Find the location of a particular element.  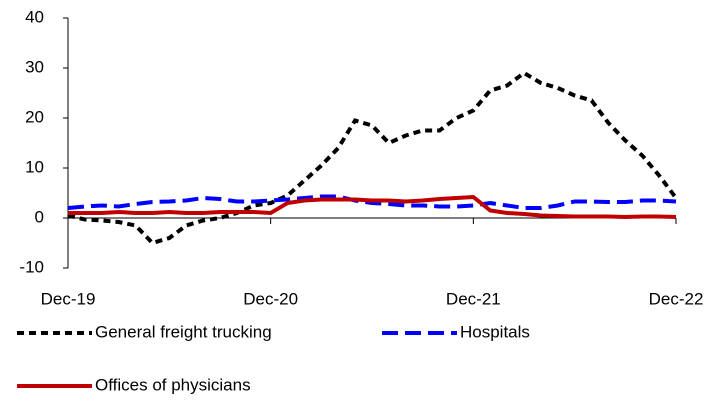

y-tick-label: -10 is located at coordinates (31, 266).